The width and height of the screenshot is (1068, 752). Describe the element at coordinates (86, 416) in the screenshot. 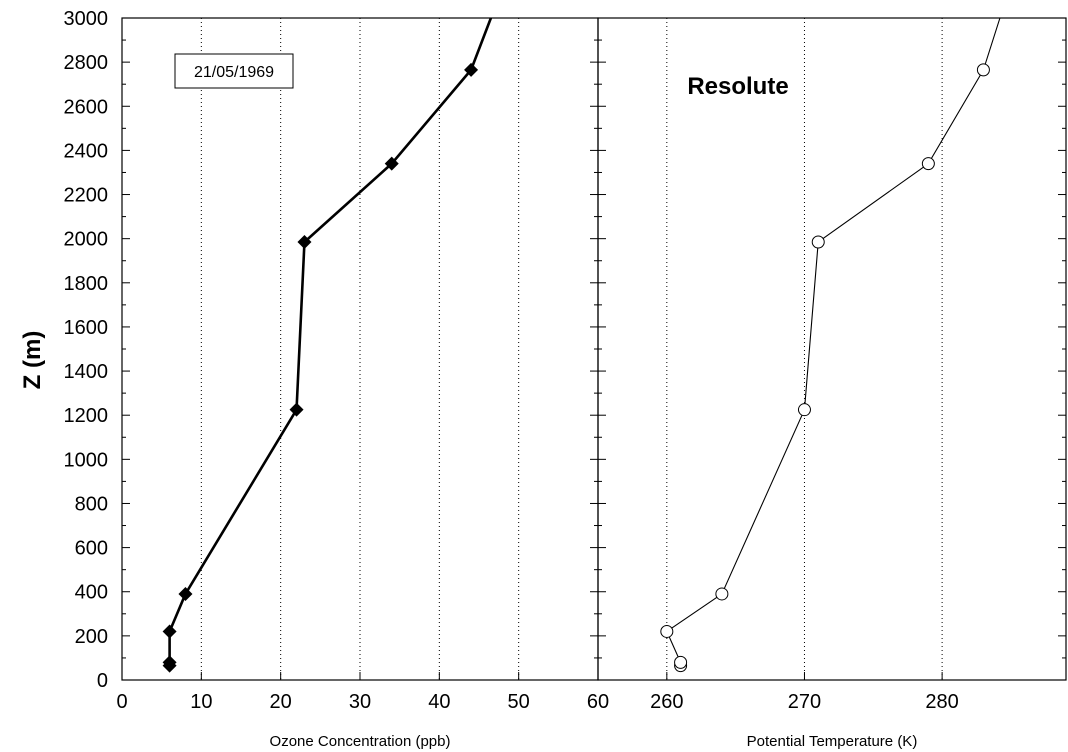

I see `y-tick-label: 1200` at that location.